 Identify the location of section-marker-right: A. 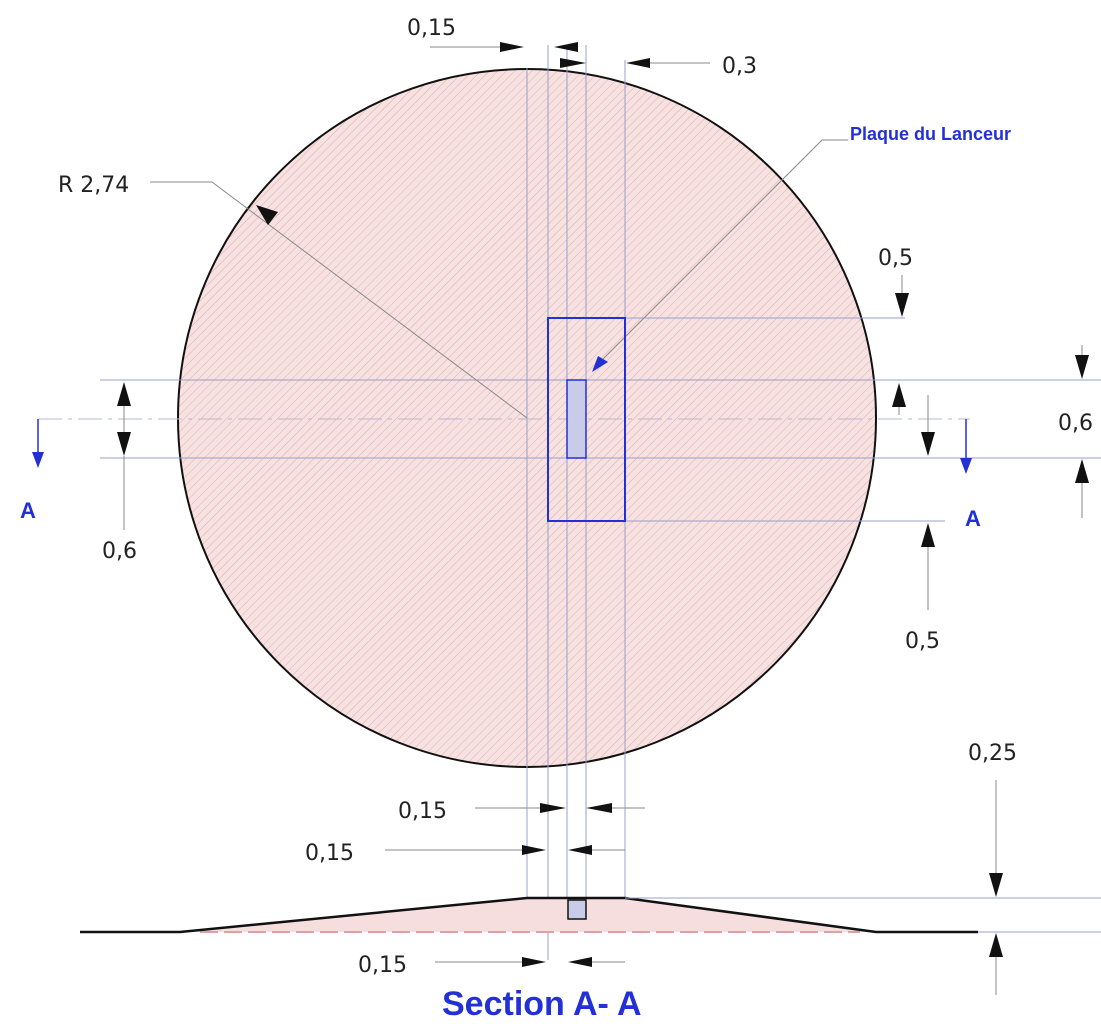
(973, 518).